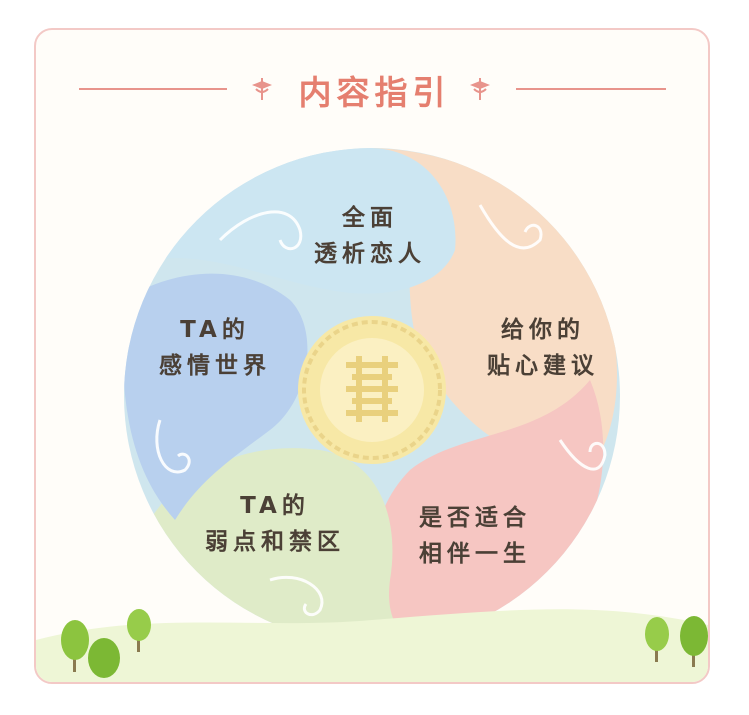 Image resolution: width=749 pixels, height=715 pixels. What do you see at coordinates (296, 596) in the screenshot?
I see `cloud-swirl-bottom` at bounding box center [296, 596].